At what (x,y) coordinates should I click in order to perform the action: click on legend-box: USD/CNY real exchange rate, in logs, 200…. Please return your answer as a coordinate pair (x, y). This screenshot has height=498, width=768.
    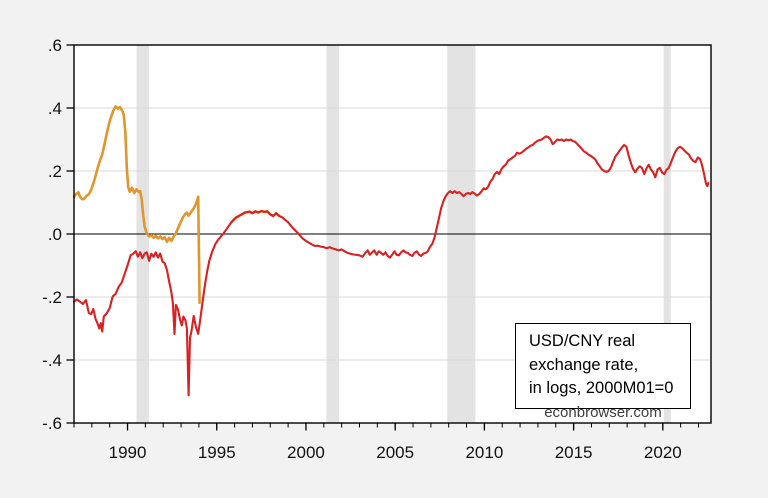
    Looking at the image, I should click on (603, 366).